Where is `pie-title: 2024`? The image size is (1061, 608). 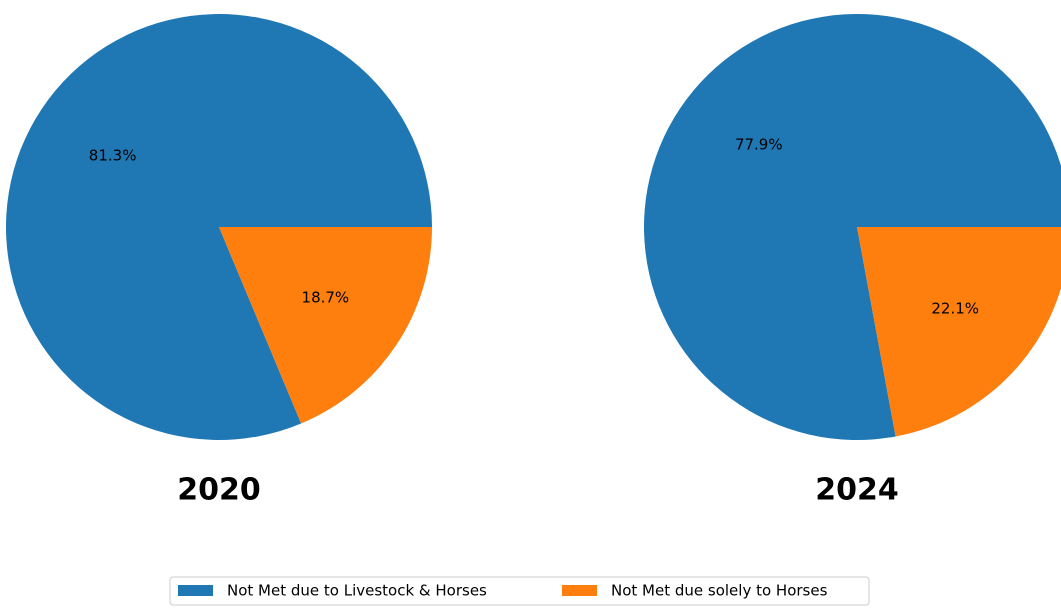 pie-title: 2024 is located at coordinates (857, 490).